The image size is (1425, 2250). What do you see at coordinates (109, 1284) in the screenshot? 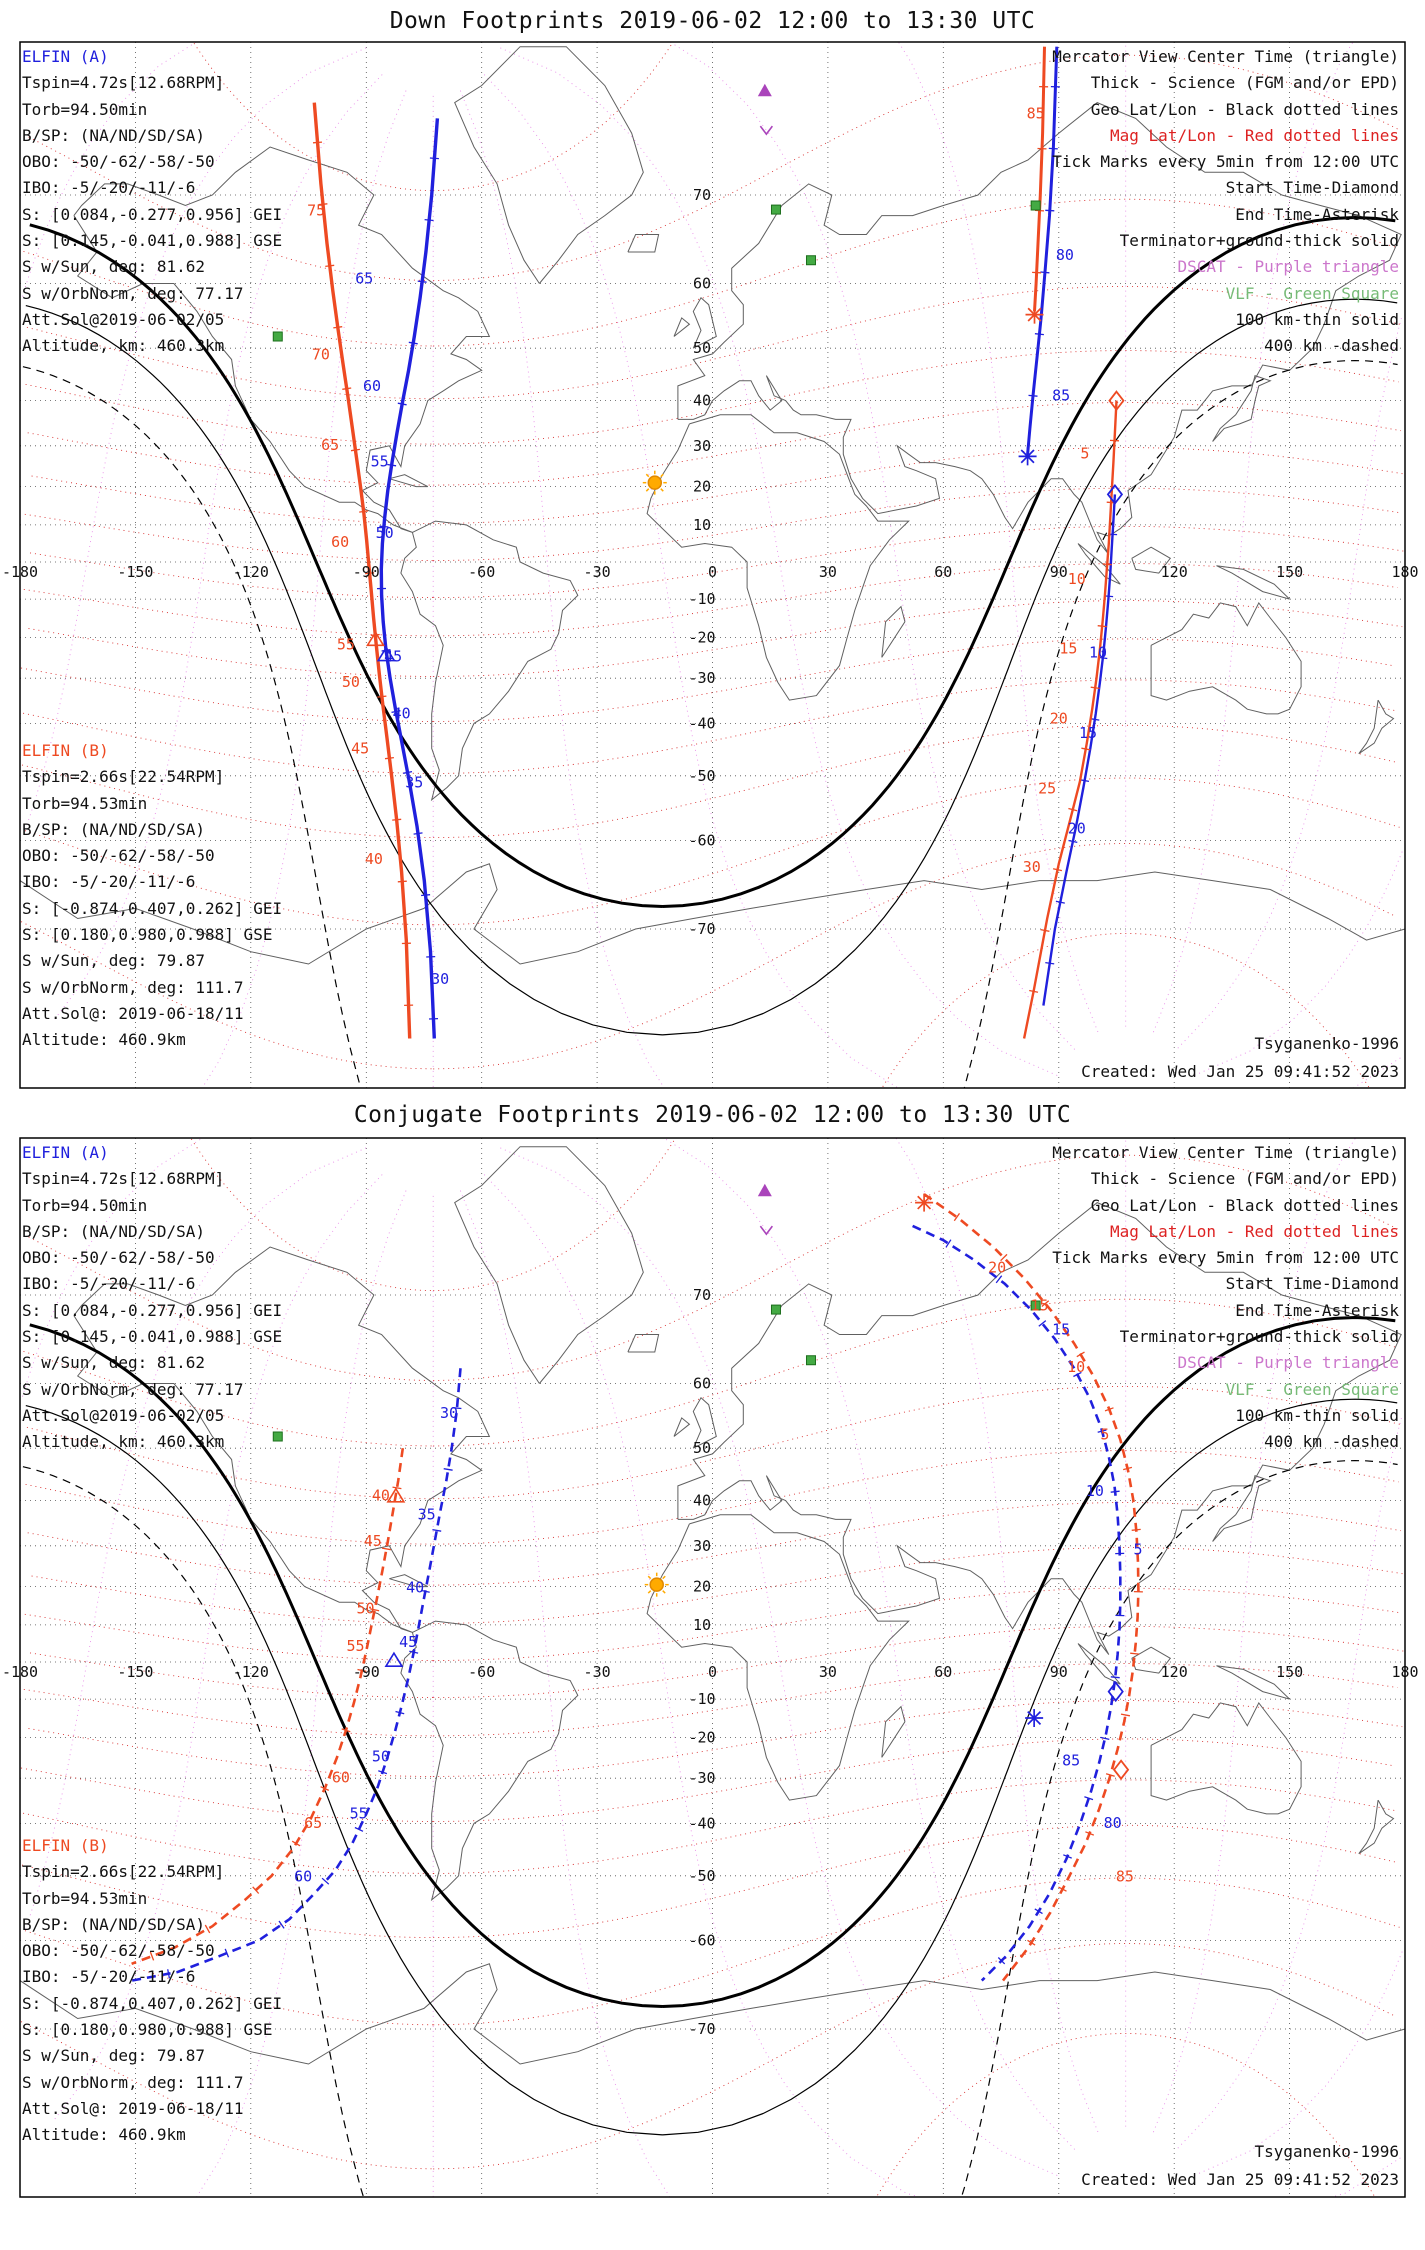
I see `info-line: IBO: -5/-20/-11/-6` at bounding box center [109, 1284].